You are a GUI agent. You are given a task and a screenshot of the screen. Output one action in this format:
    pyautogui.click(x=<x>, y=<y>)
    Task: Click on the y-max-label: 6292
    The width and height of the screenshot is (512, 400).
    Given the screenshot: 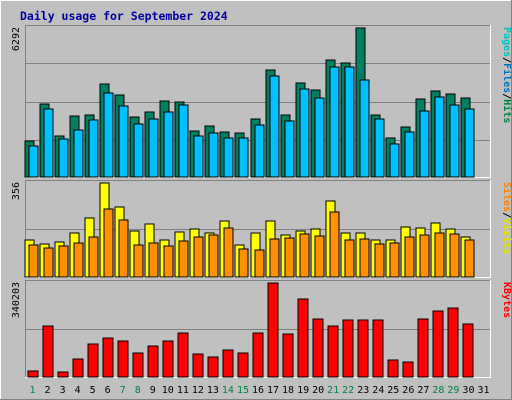 What is the action you would take?
    pyautogui.click(x=16, y=39)
    